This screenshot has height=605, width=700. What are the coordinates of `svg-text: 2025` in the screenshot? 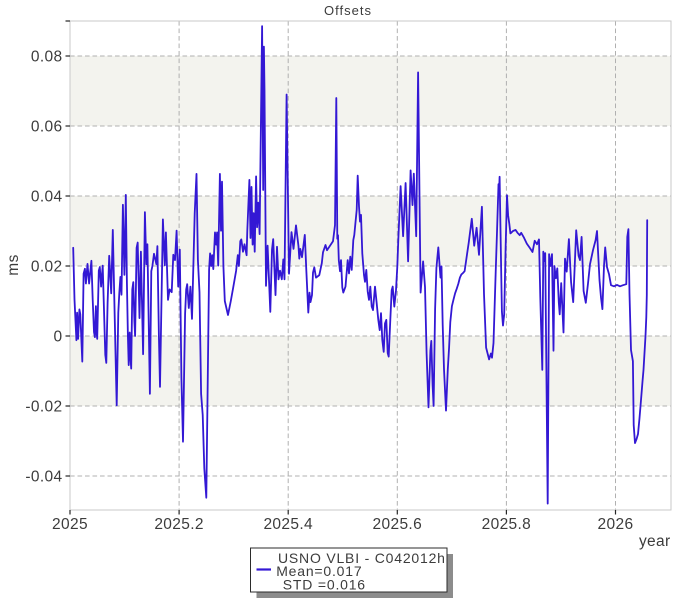 It's located at (70, 524).